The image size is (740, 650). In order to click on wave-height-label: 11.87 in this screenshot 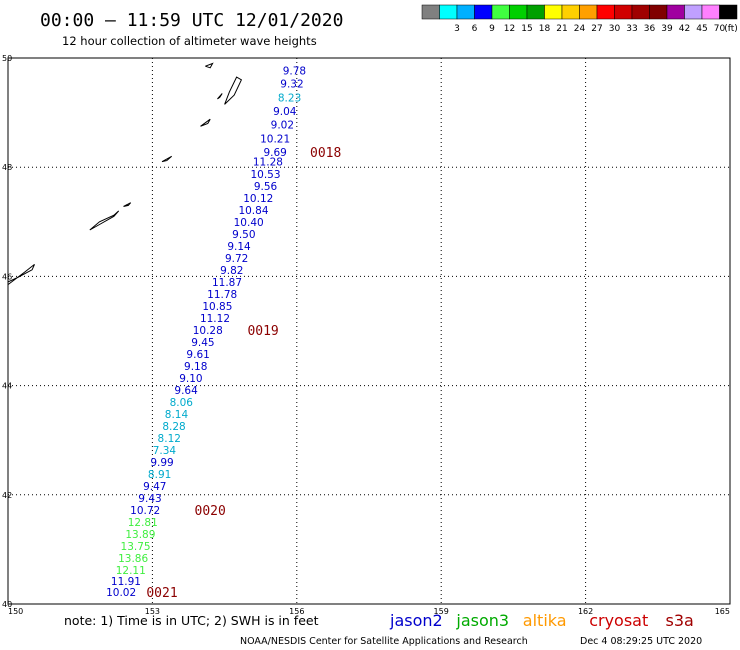, I will do `click(227, 283)`.